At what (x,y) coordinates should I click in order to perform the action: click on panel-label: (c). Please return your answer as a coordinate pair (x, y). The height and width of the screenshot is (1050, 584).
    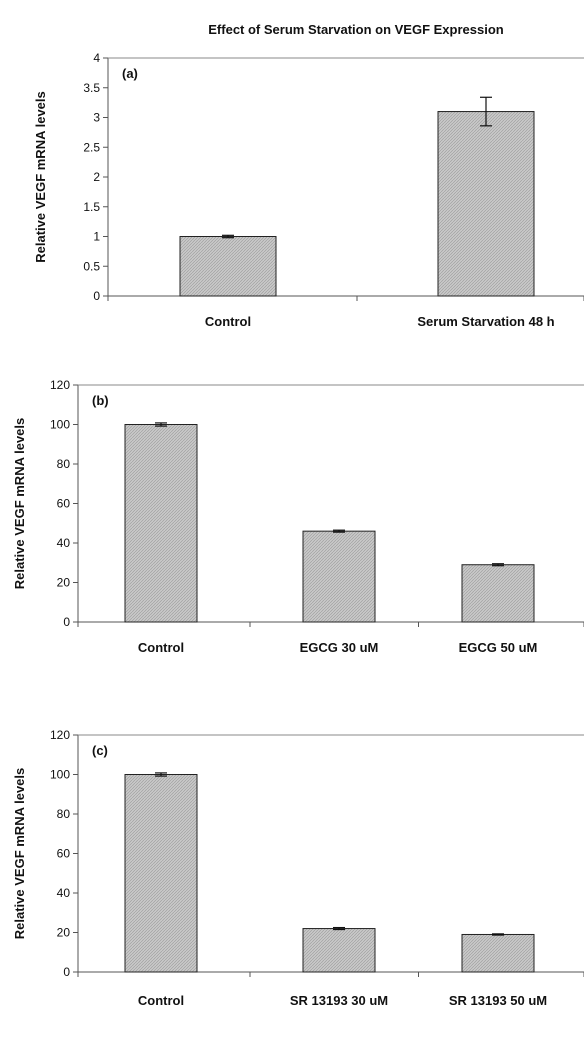
    Looking at the image, I should click on (100, 750).